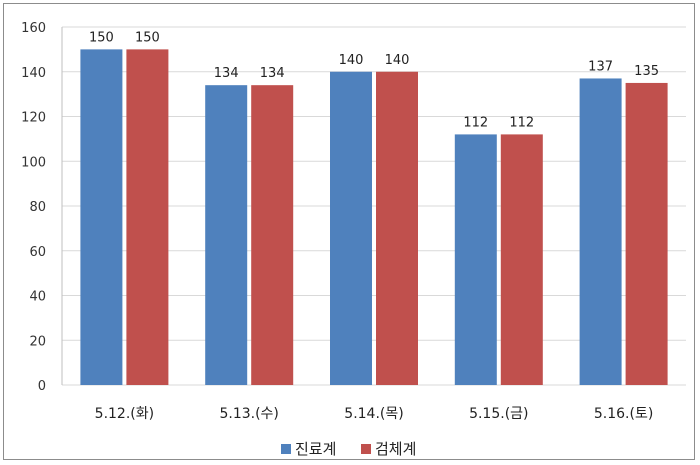 The height and width of the screenshot is (465, 700). Describe the element at coordinates (348, 449) in the screenshot. I see `legend: 진료계 검체계` at that location.